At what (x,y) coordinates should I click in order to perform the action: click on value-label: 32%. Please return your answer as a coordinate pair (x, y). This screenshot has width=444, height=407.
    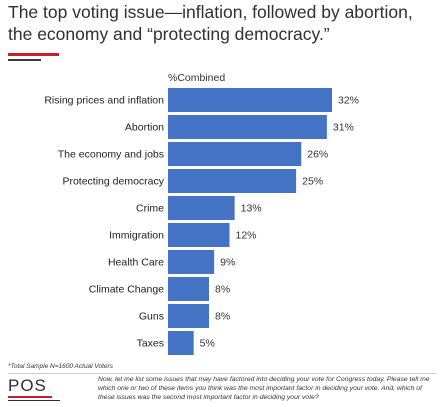
    Looking at the image, I should click on (348, 101).